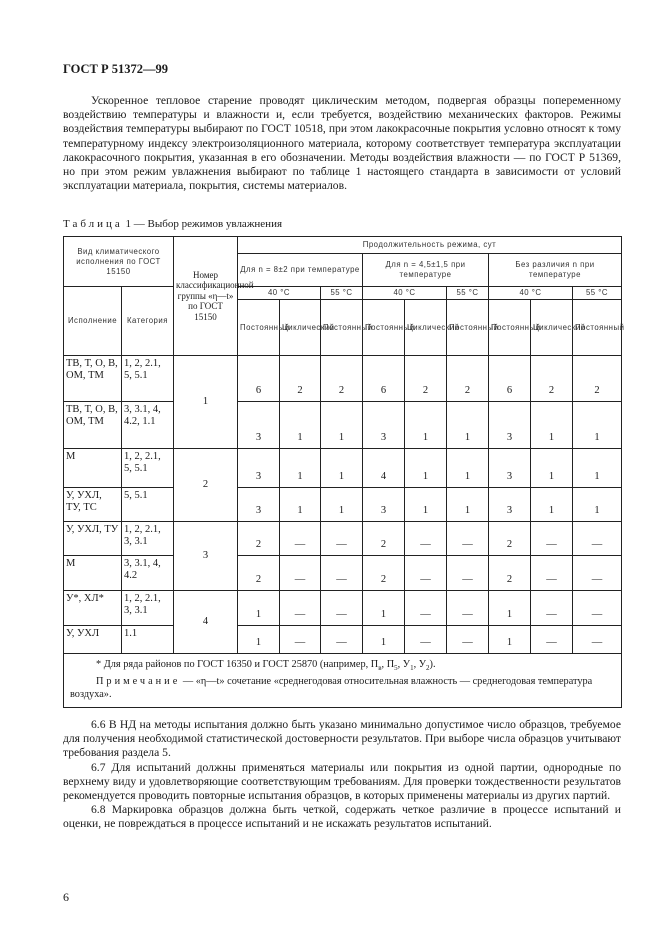 Image resolution: width=661 pixels, height=936 pixels. I want to click on caption-text: 1 — Выбор режимов увлажнения, so click(204, 224).